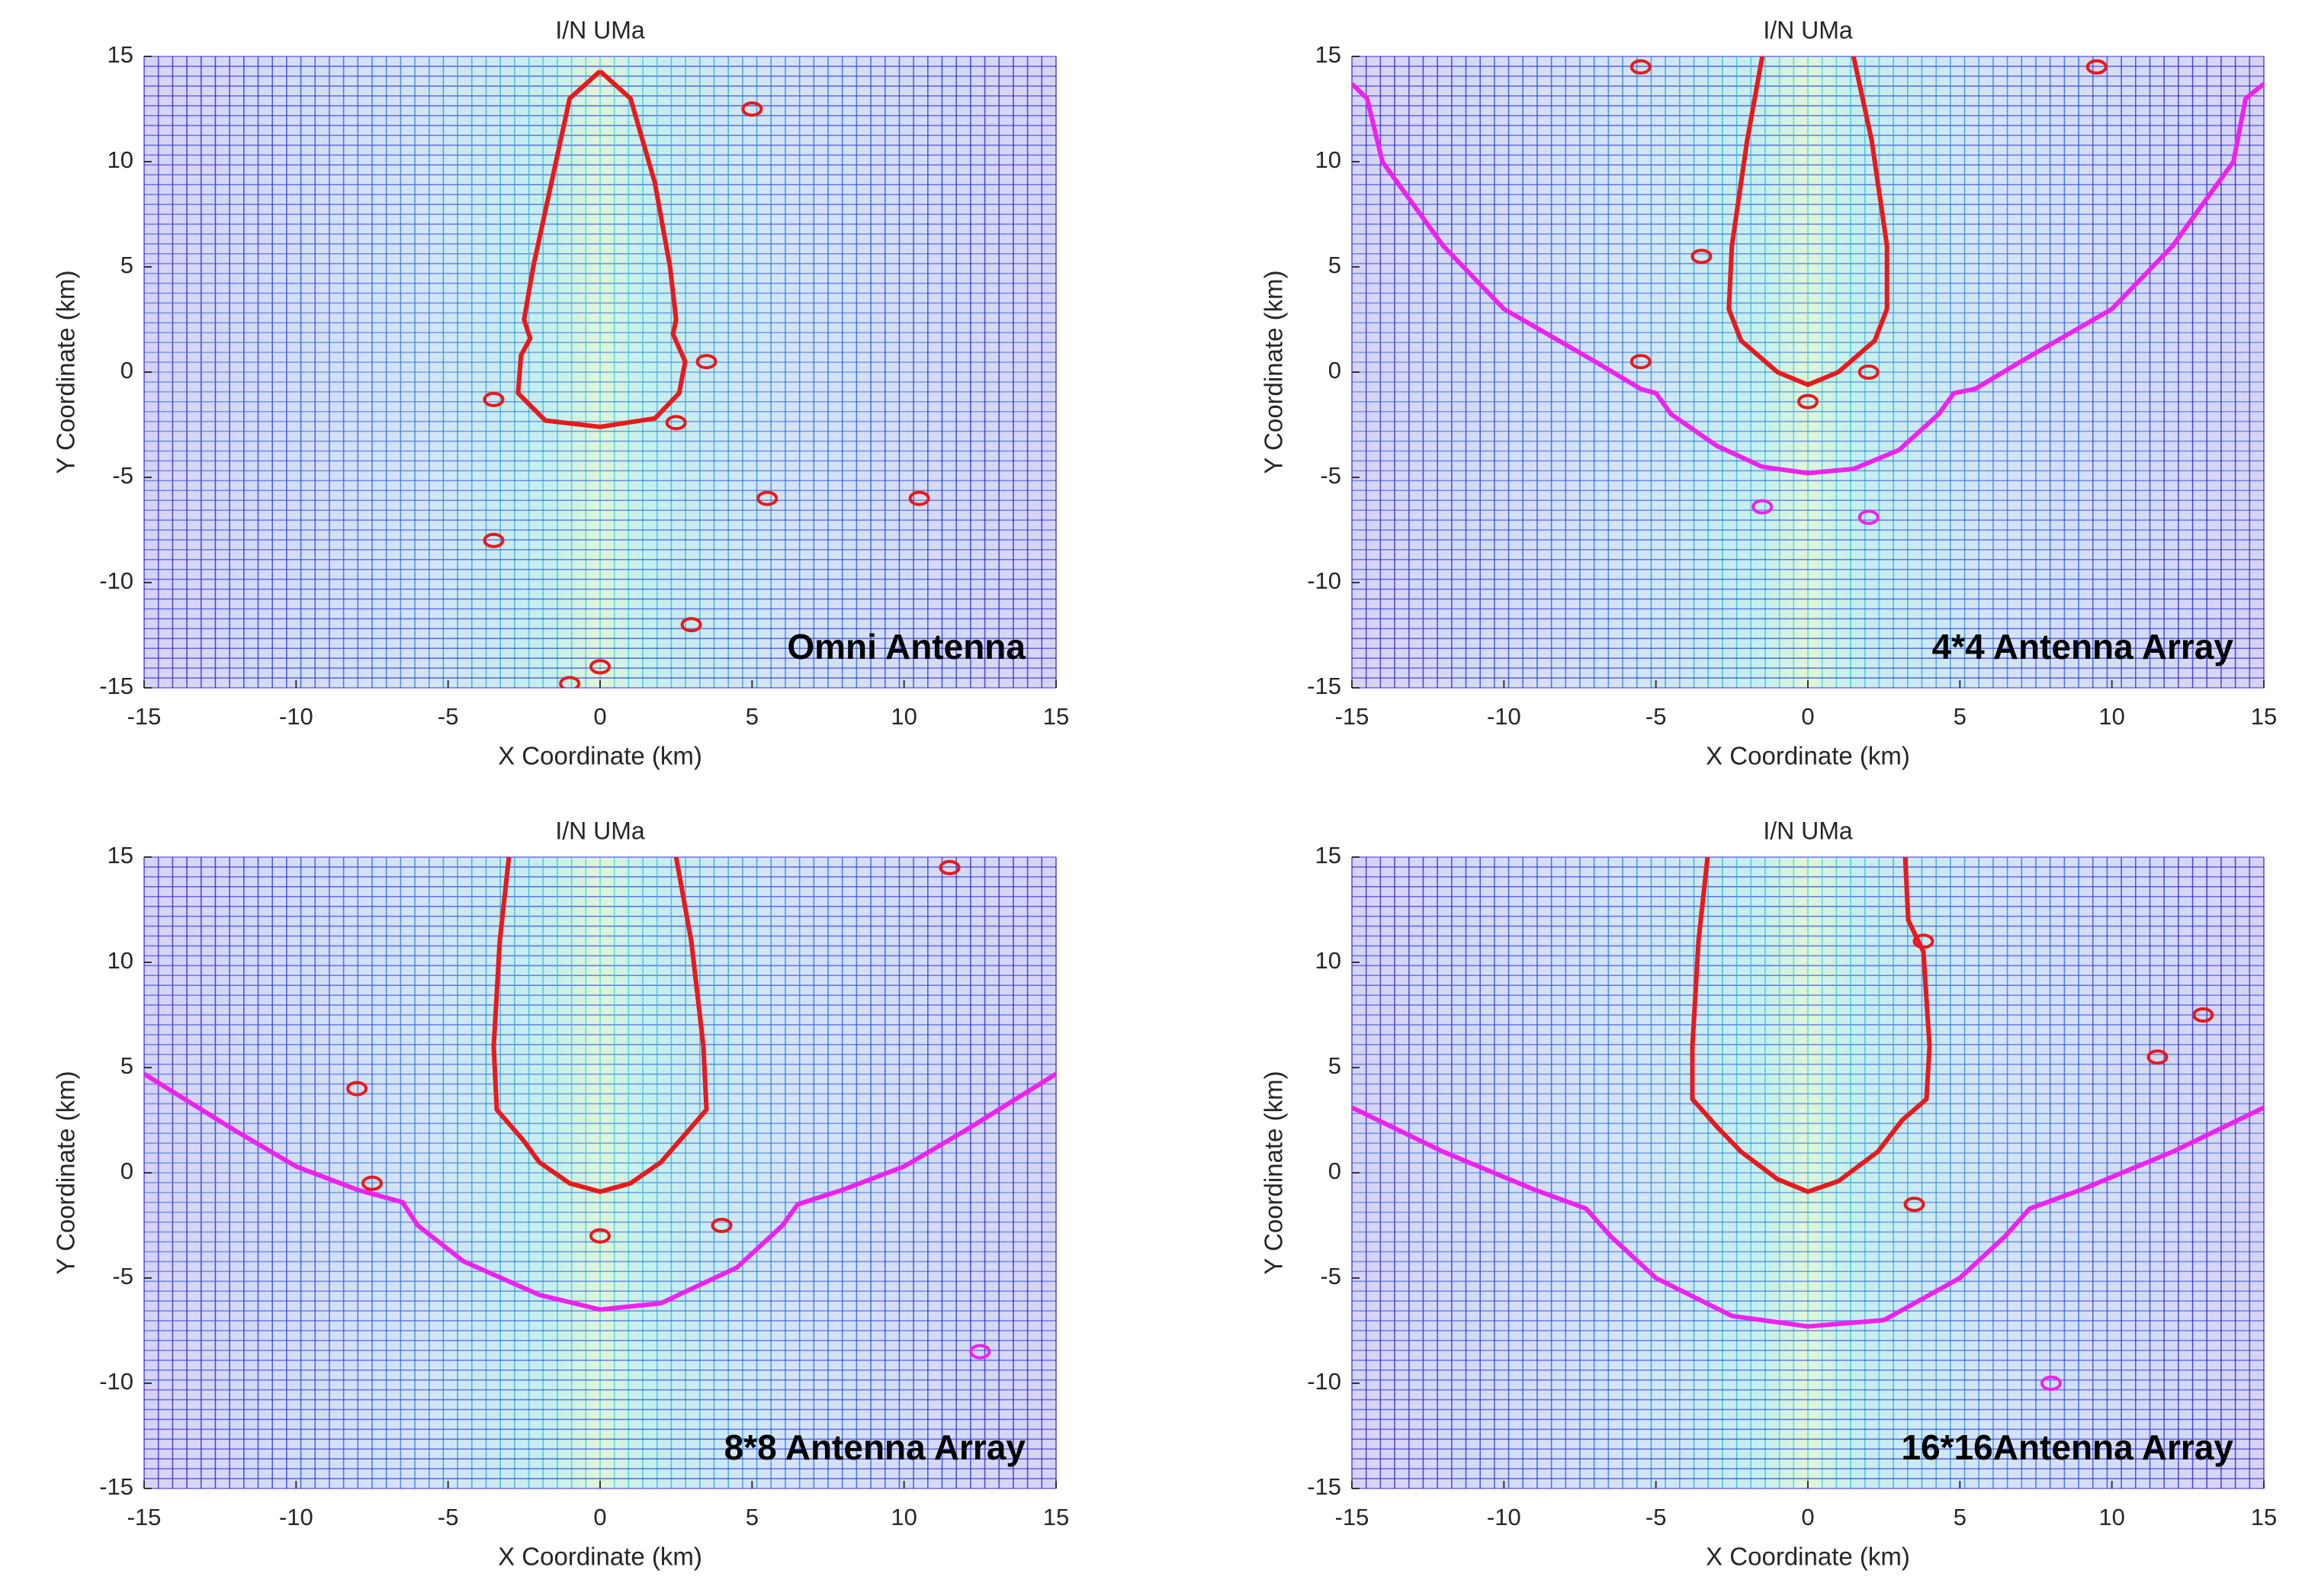 The height and width of the screenshot is (1596, 2302). I want to click on annotation: Omni Antenna, so click(906, 646).